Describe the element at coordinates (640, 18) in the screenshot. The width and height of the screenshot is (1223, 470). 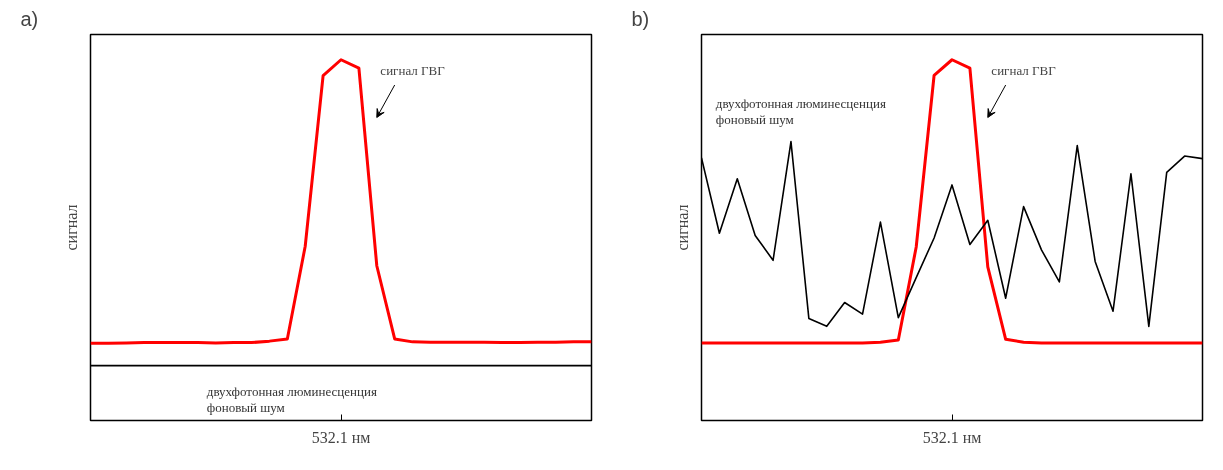
I see `chart-title: b)` at that location.